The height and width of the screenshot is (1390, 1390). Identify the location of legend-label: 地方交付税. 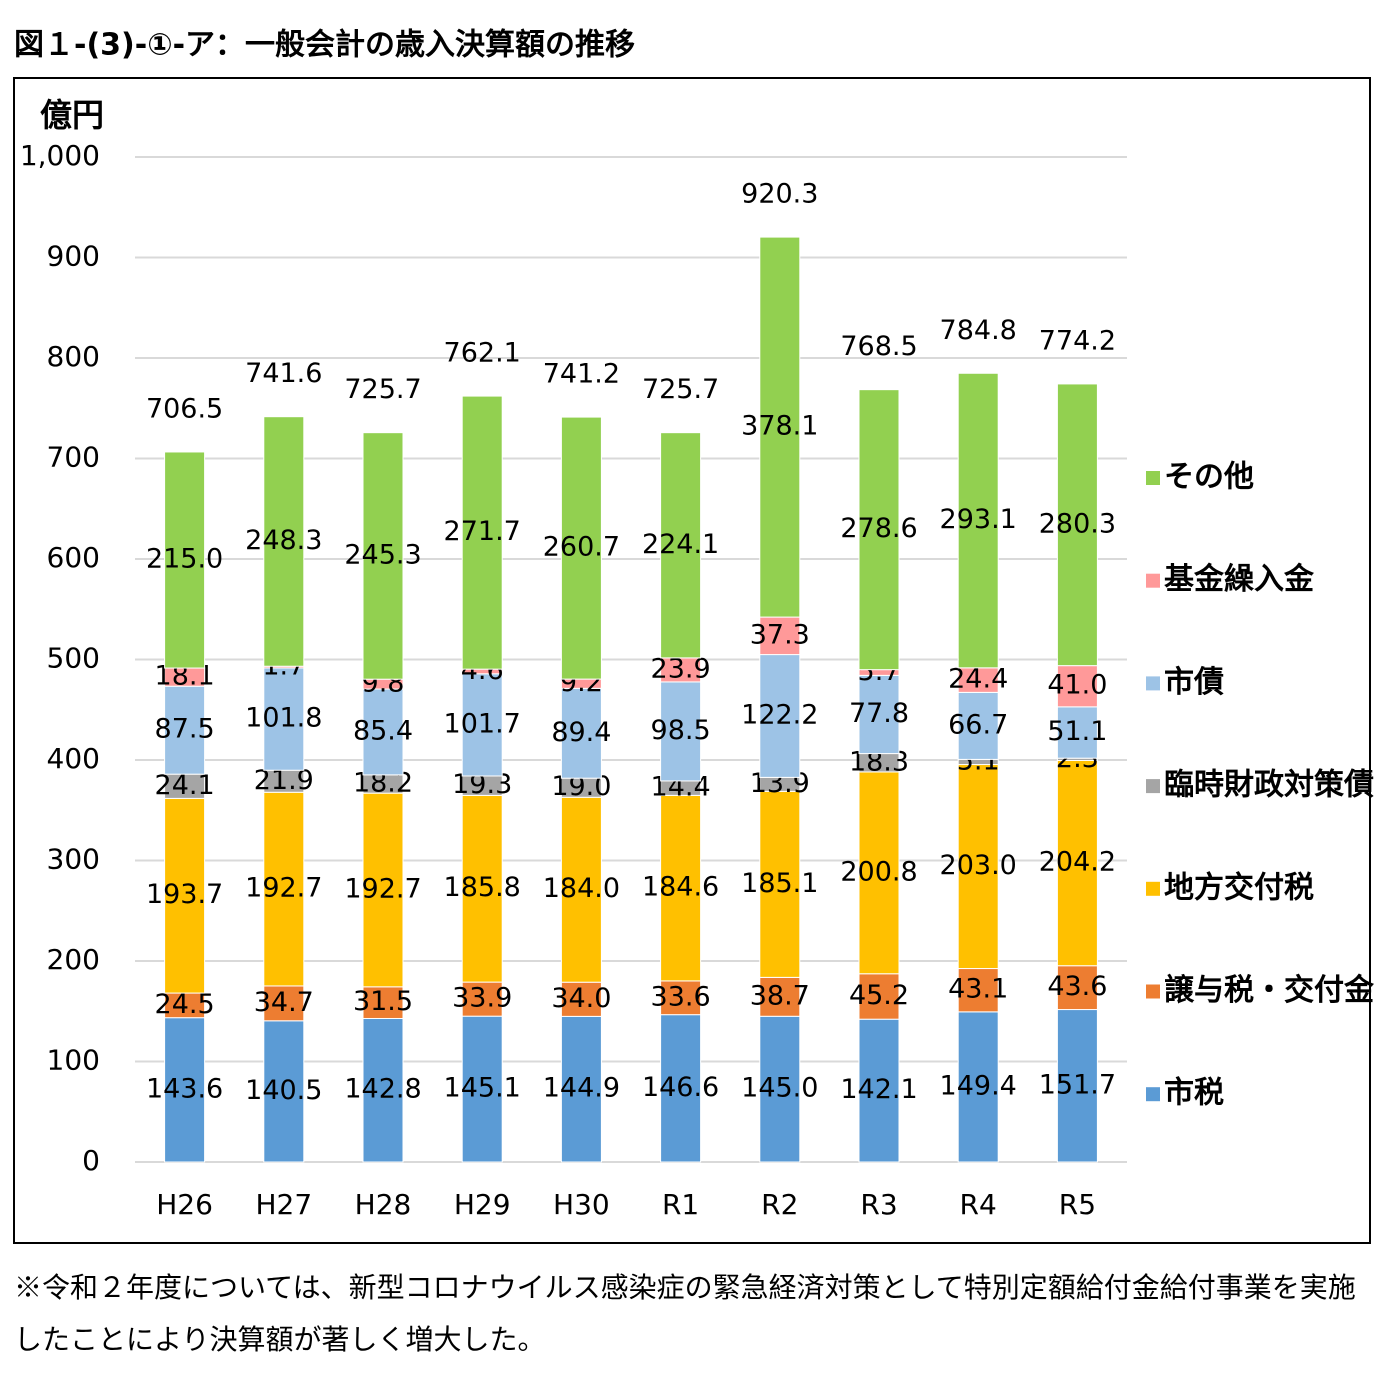
(1239, 887).